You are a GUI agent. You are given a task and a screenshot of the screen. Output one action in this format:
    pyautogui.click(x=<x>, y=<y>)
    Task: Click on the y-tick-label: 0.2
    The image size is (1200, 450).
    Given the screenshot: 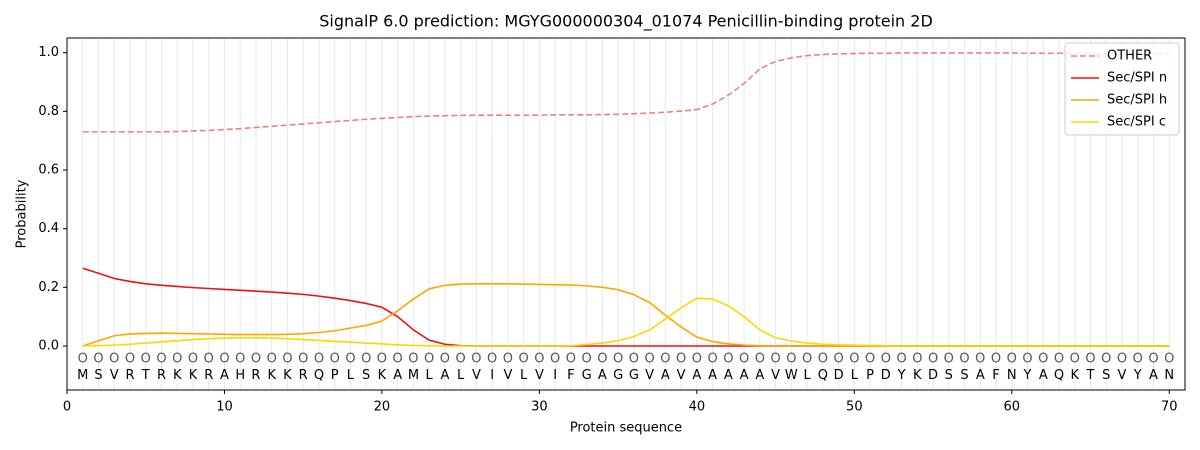 What is the action you would take?
    pyautogui.click(x=48, y=287)
    